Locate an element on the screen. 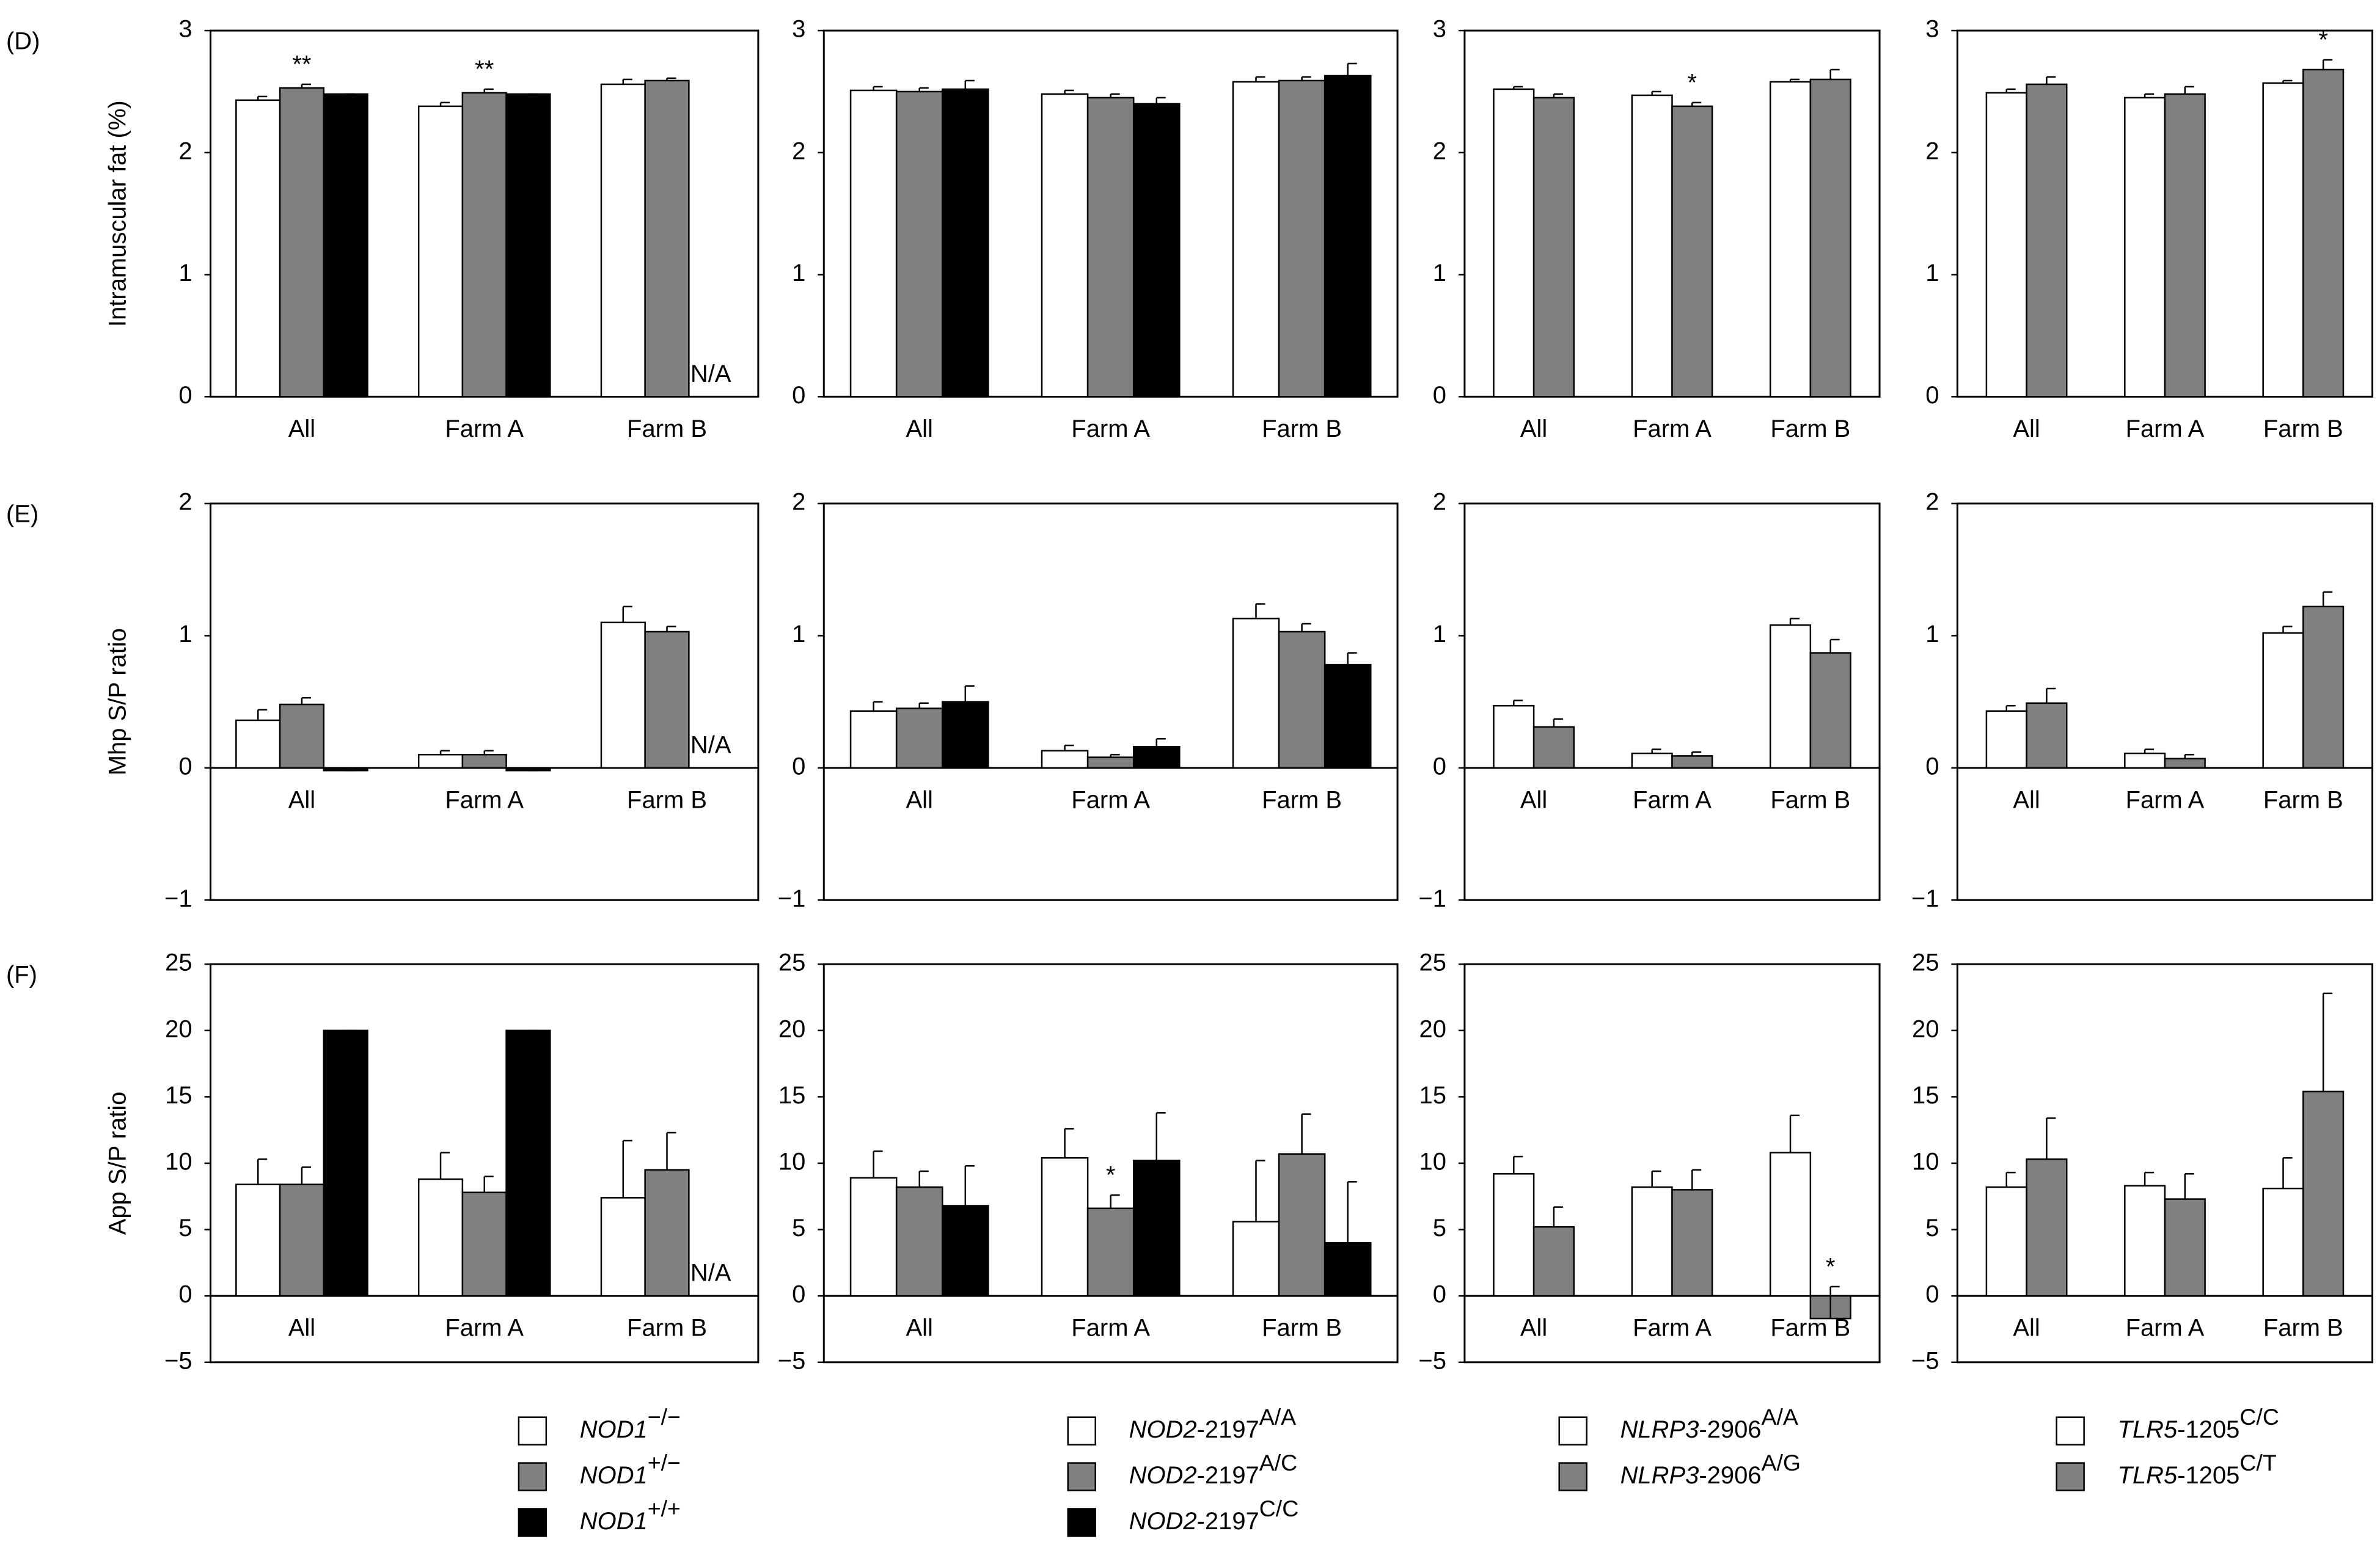  y-tick-label: 3 is located at coordinates (798, 29).